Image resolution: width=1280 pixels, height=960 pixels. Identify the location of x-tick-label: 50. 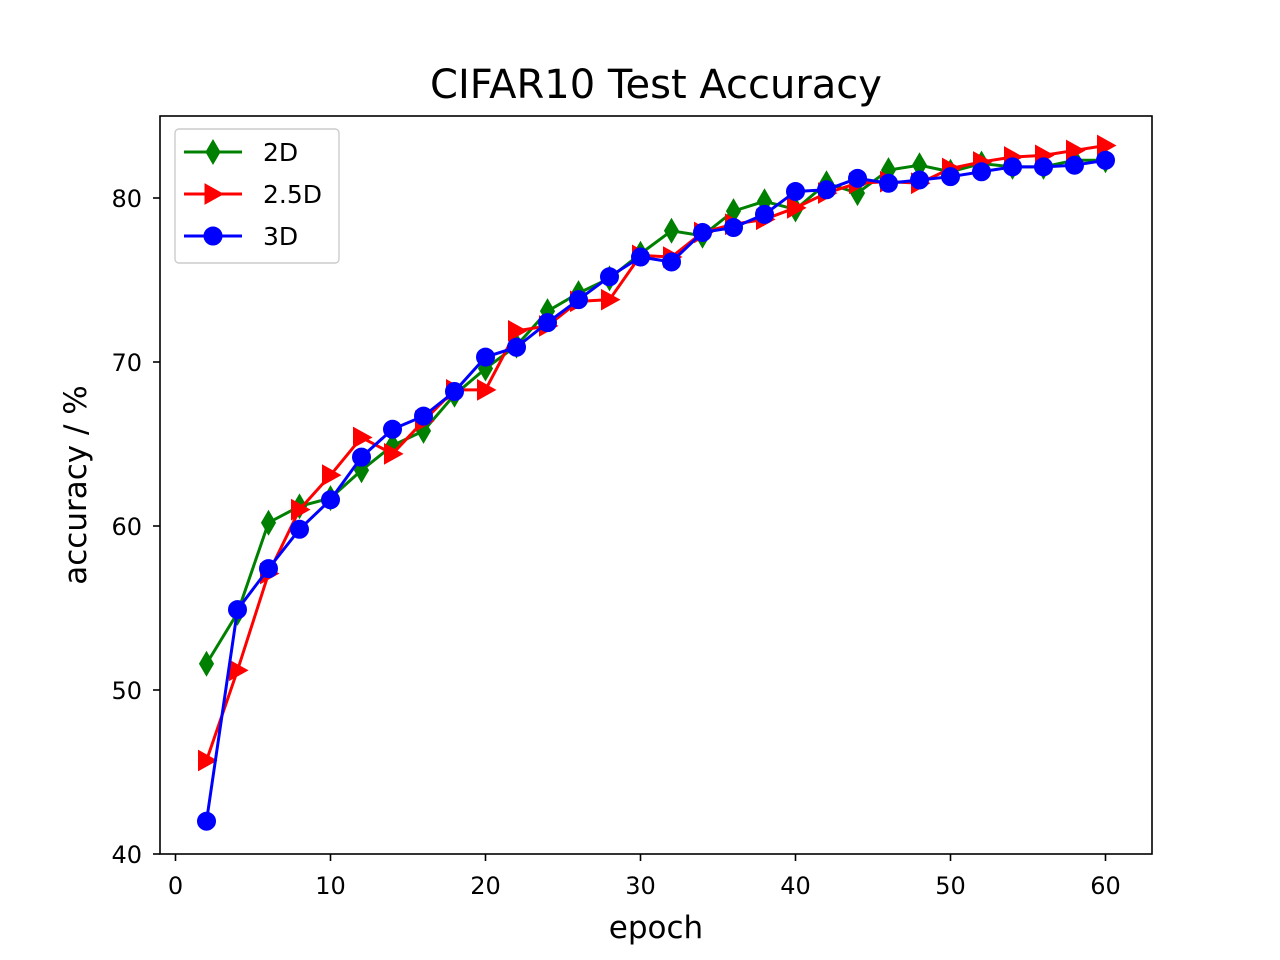
(950, 886).